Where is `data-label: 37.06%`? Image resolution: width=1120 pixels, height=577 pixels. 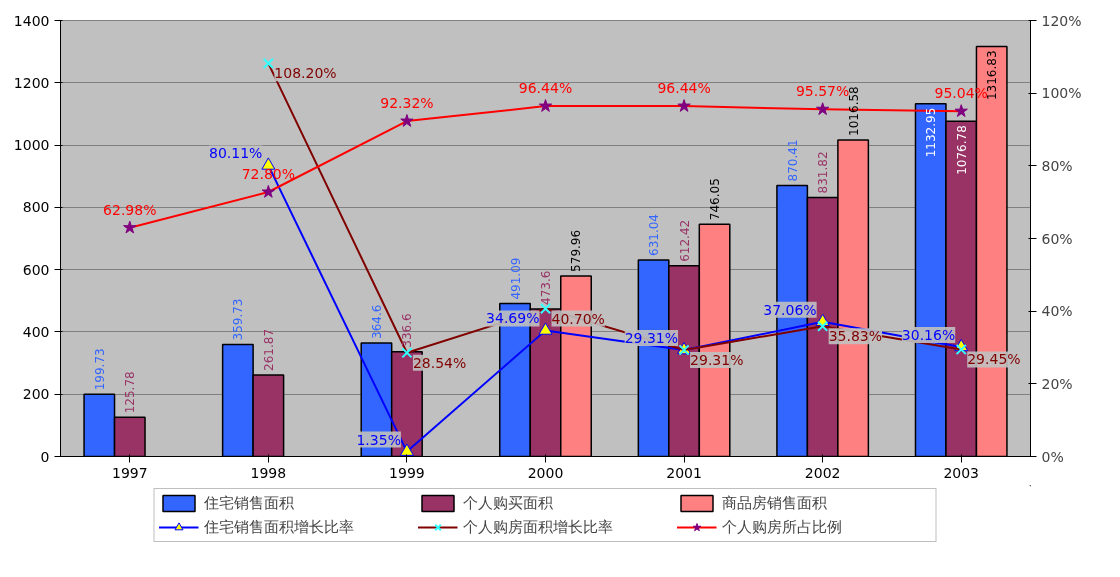 data-label: 37.06% is located at coordinates (790, 309).